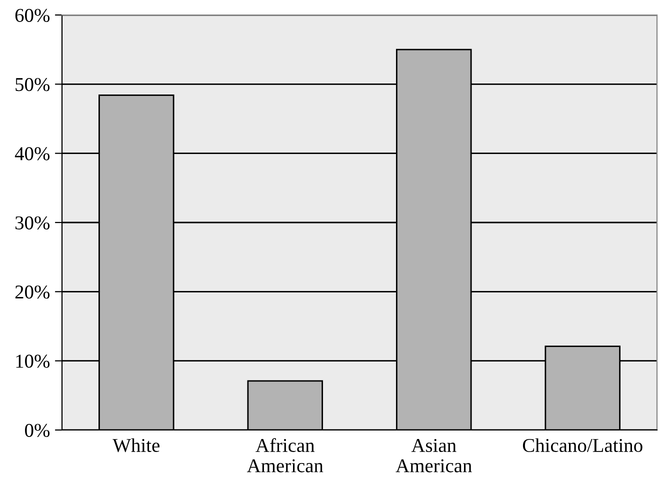 Image resolution: width=661 pixels, height=493 pixels. I want to click on y-tick-label: 0%, so click(37, 430).